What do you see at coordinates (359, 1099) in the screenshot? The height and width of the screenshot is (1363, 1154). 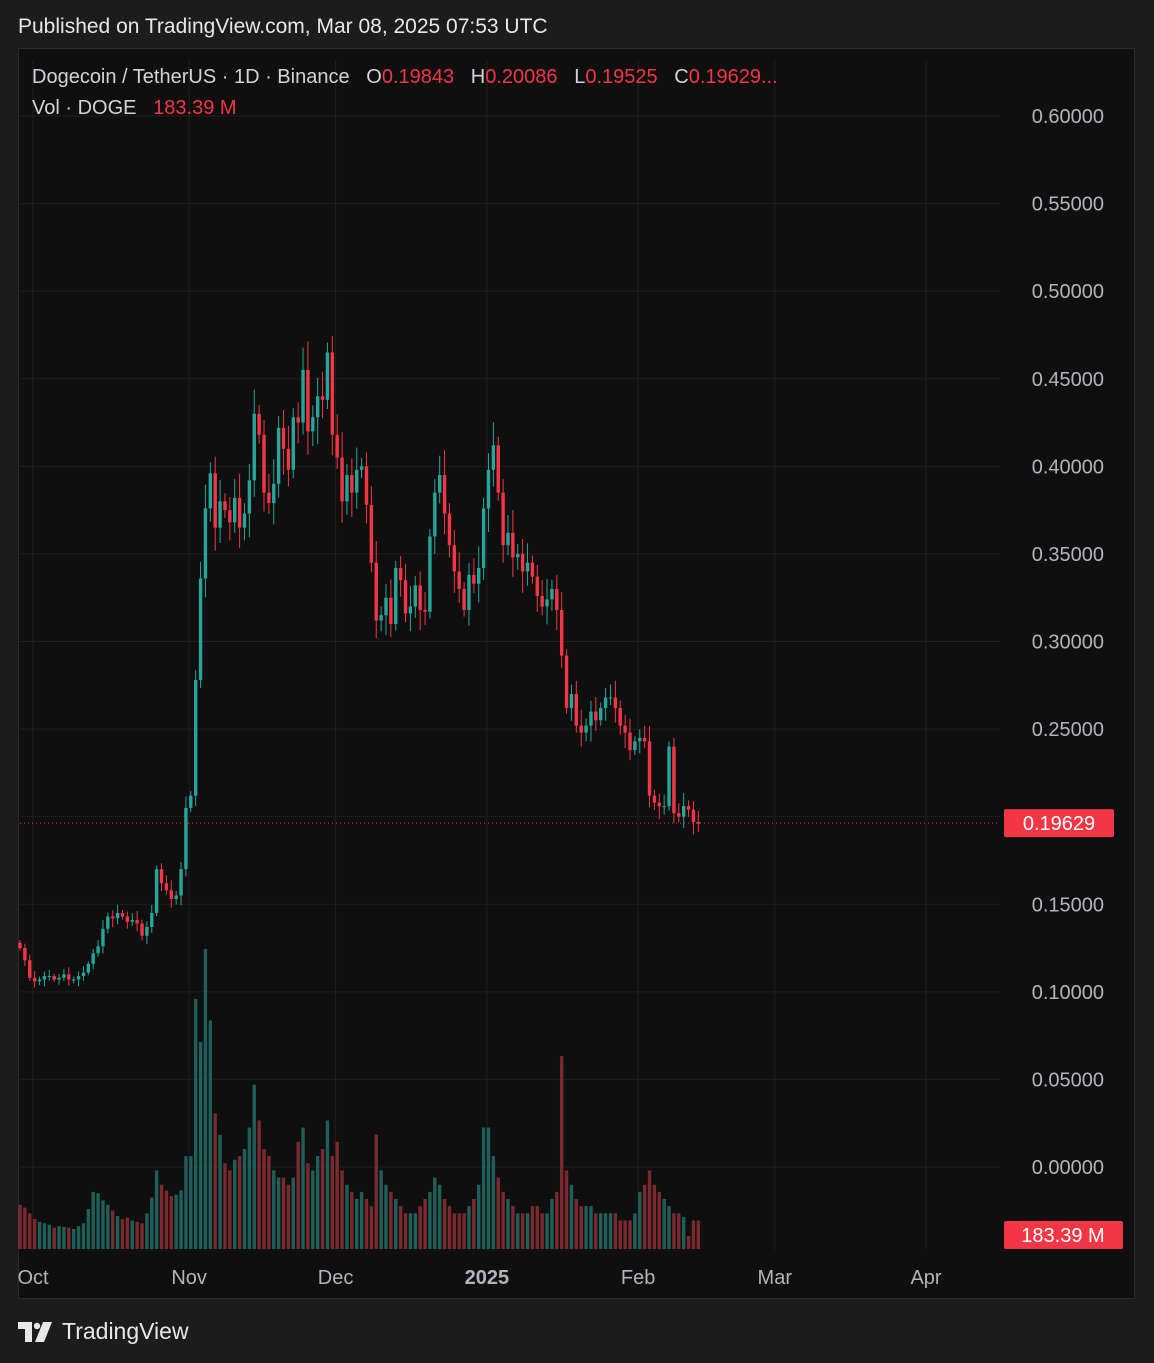 I see `volume-bars` at bounding box center [359, 1099].